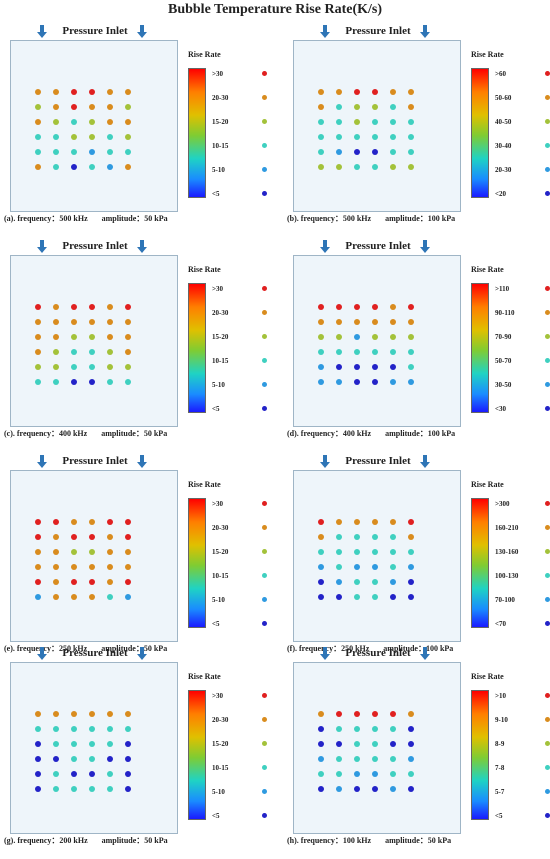 The image size is (550, 859). What do you see at coordinates (95, 31) in the screenshot?
I see `pressure-inlet-label: Pressure Inlet` at bounding box center [95, 31].